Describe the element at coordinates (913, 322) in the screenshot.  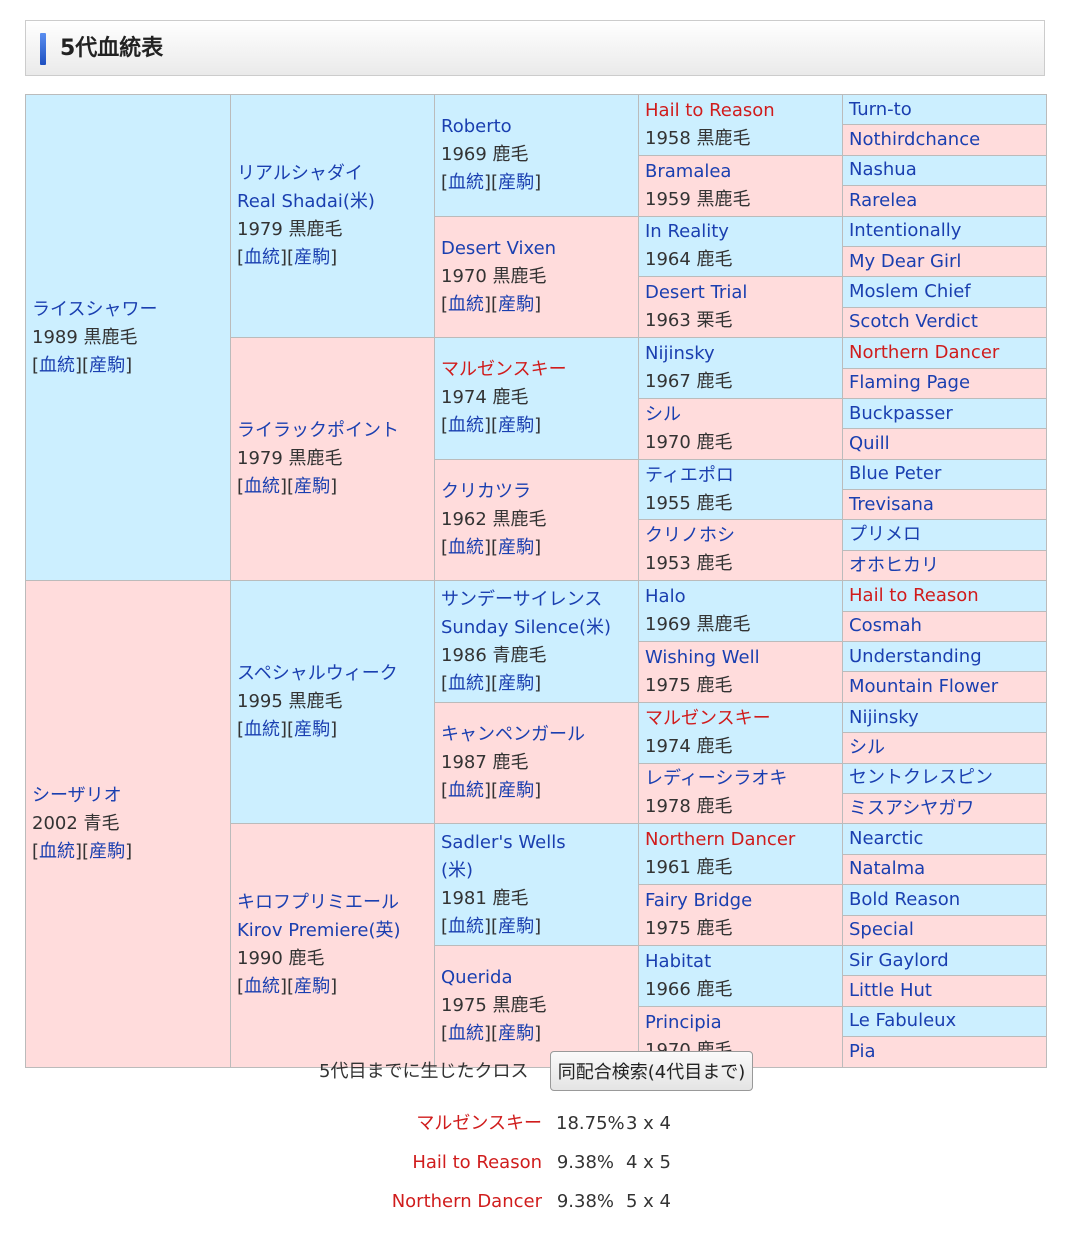
I see `horse-name-link: Scotch Verdict` at that location.